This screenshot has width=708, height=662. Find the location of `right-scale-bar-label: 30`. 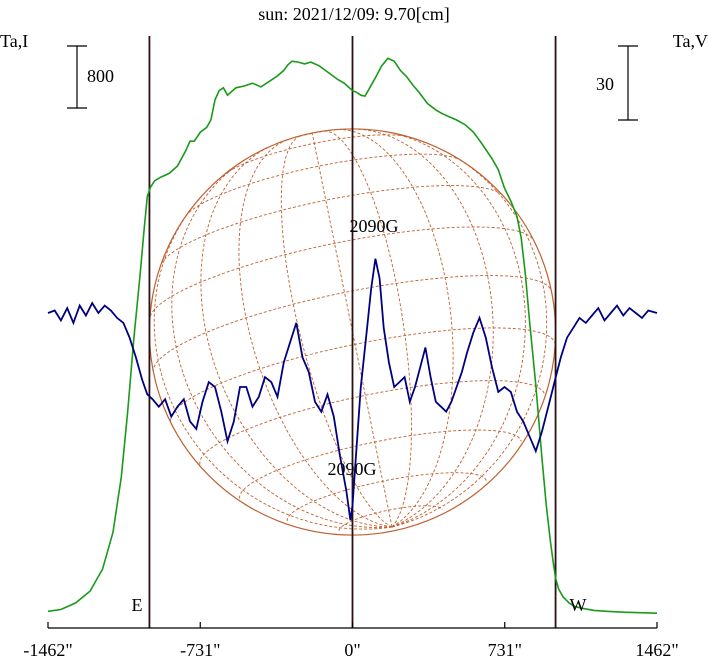

right-scale-bar-label: 30 is located at coordinates (605, 84).